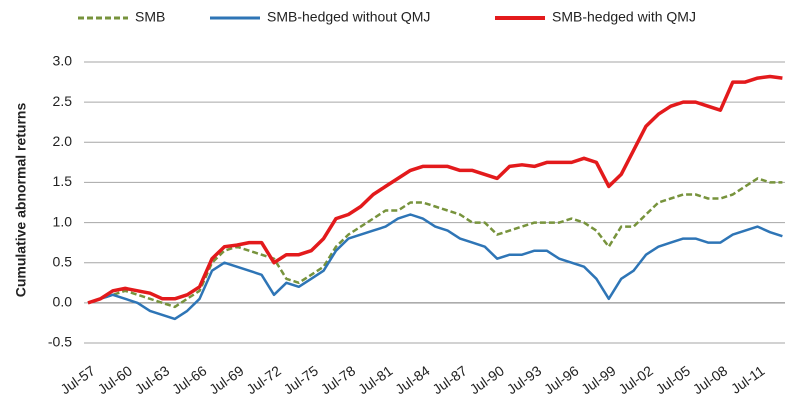  I want to click on x-tick-label: Jul-08, so click(710, 379).